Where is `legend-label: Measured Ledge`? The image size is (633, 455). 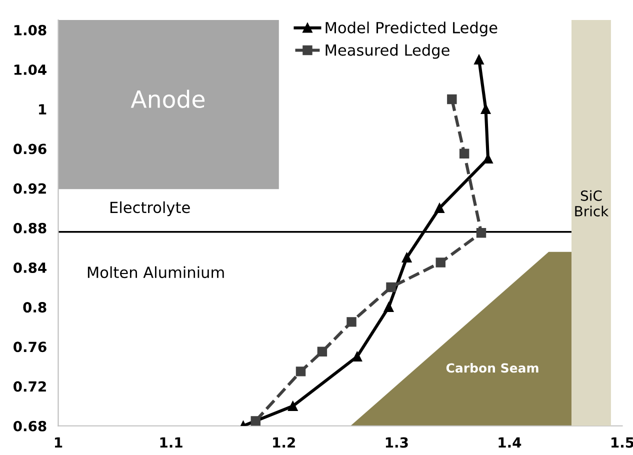 legend-label: Measured Ledge is located at coordinates (388, 51).